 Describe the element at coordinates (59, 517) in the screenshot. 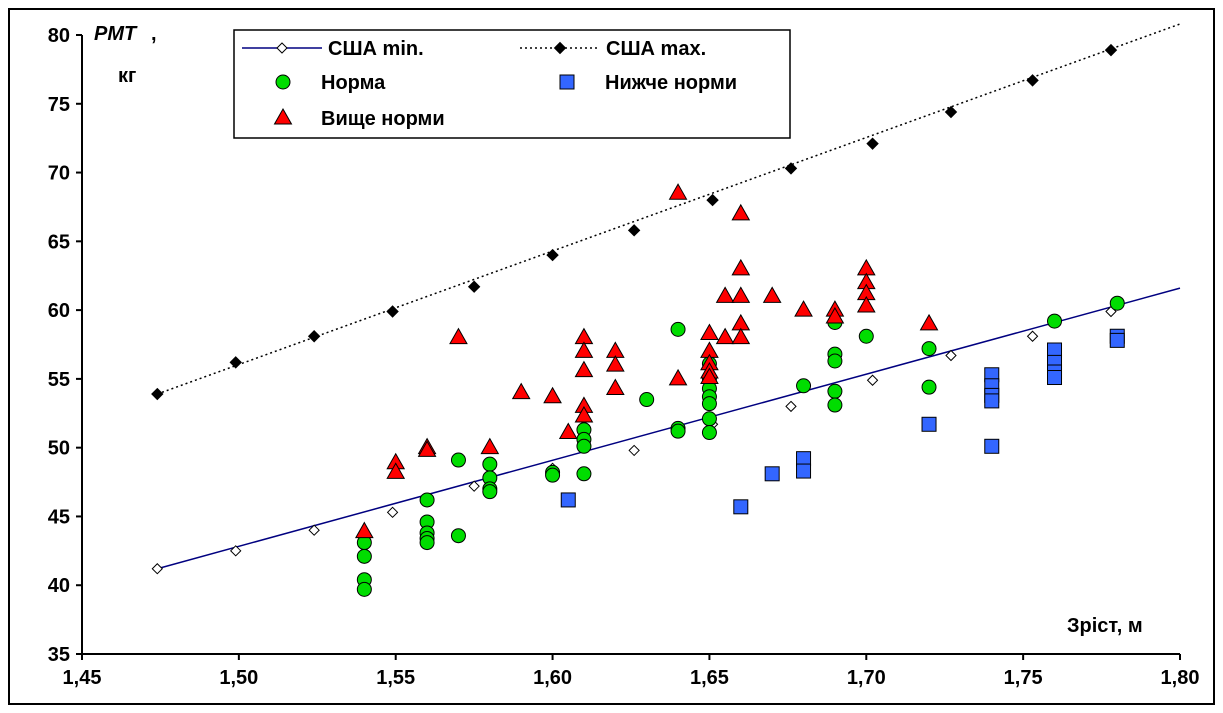

I see `y-tick-label: 45` at that location.